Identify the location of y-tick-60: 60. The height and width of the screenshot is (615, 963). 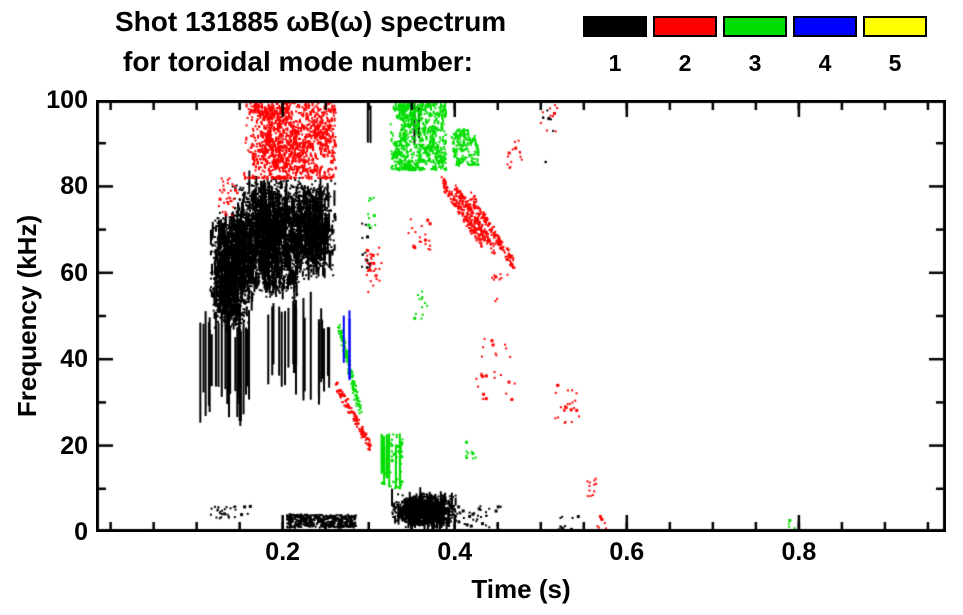
(74, 272).